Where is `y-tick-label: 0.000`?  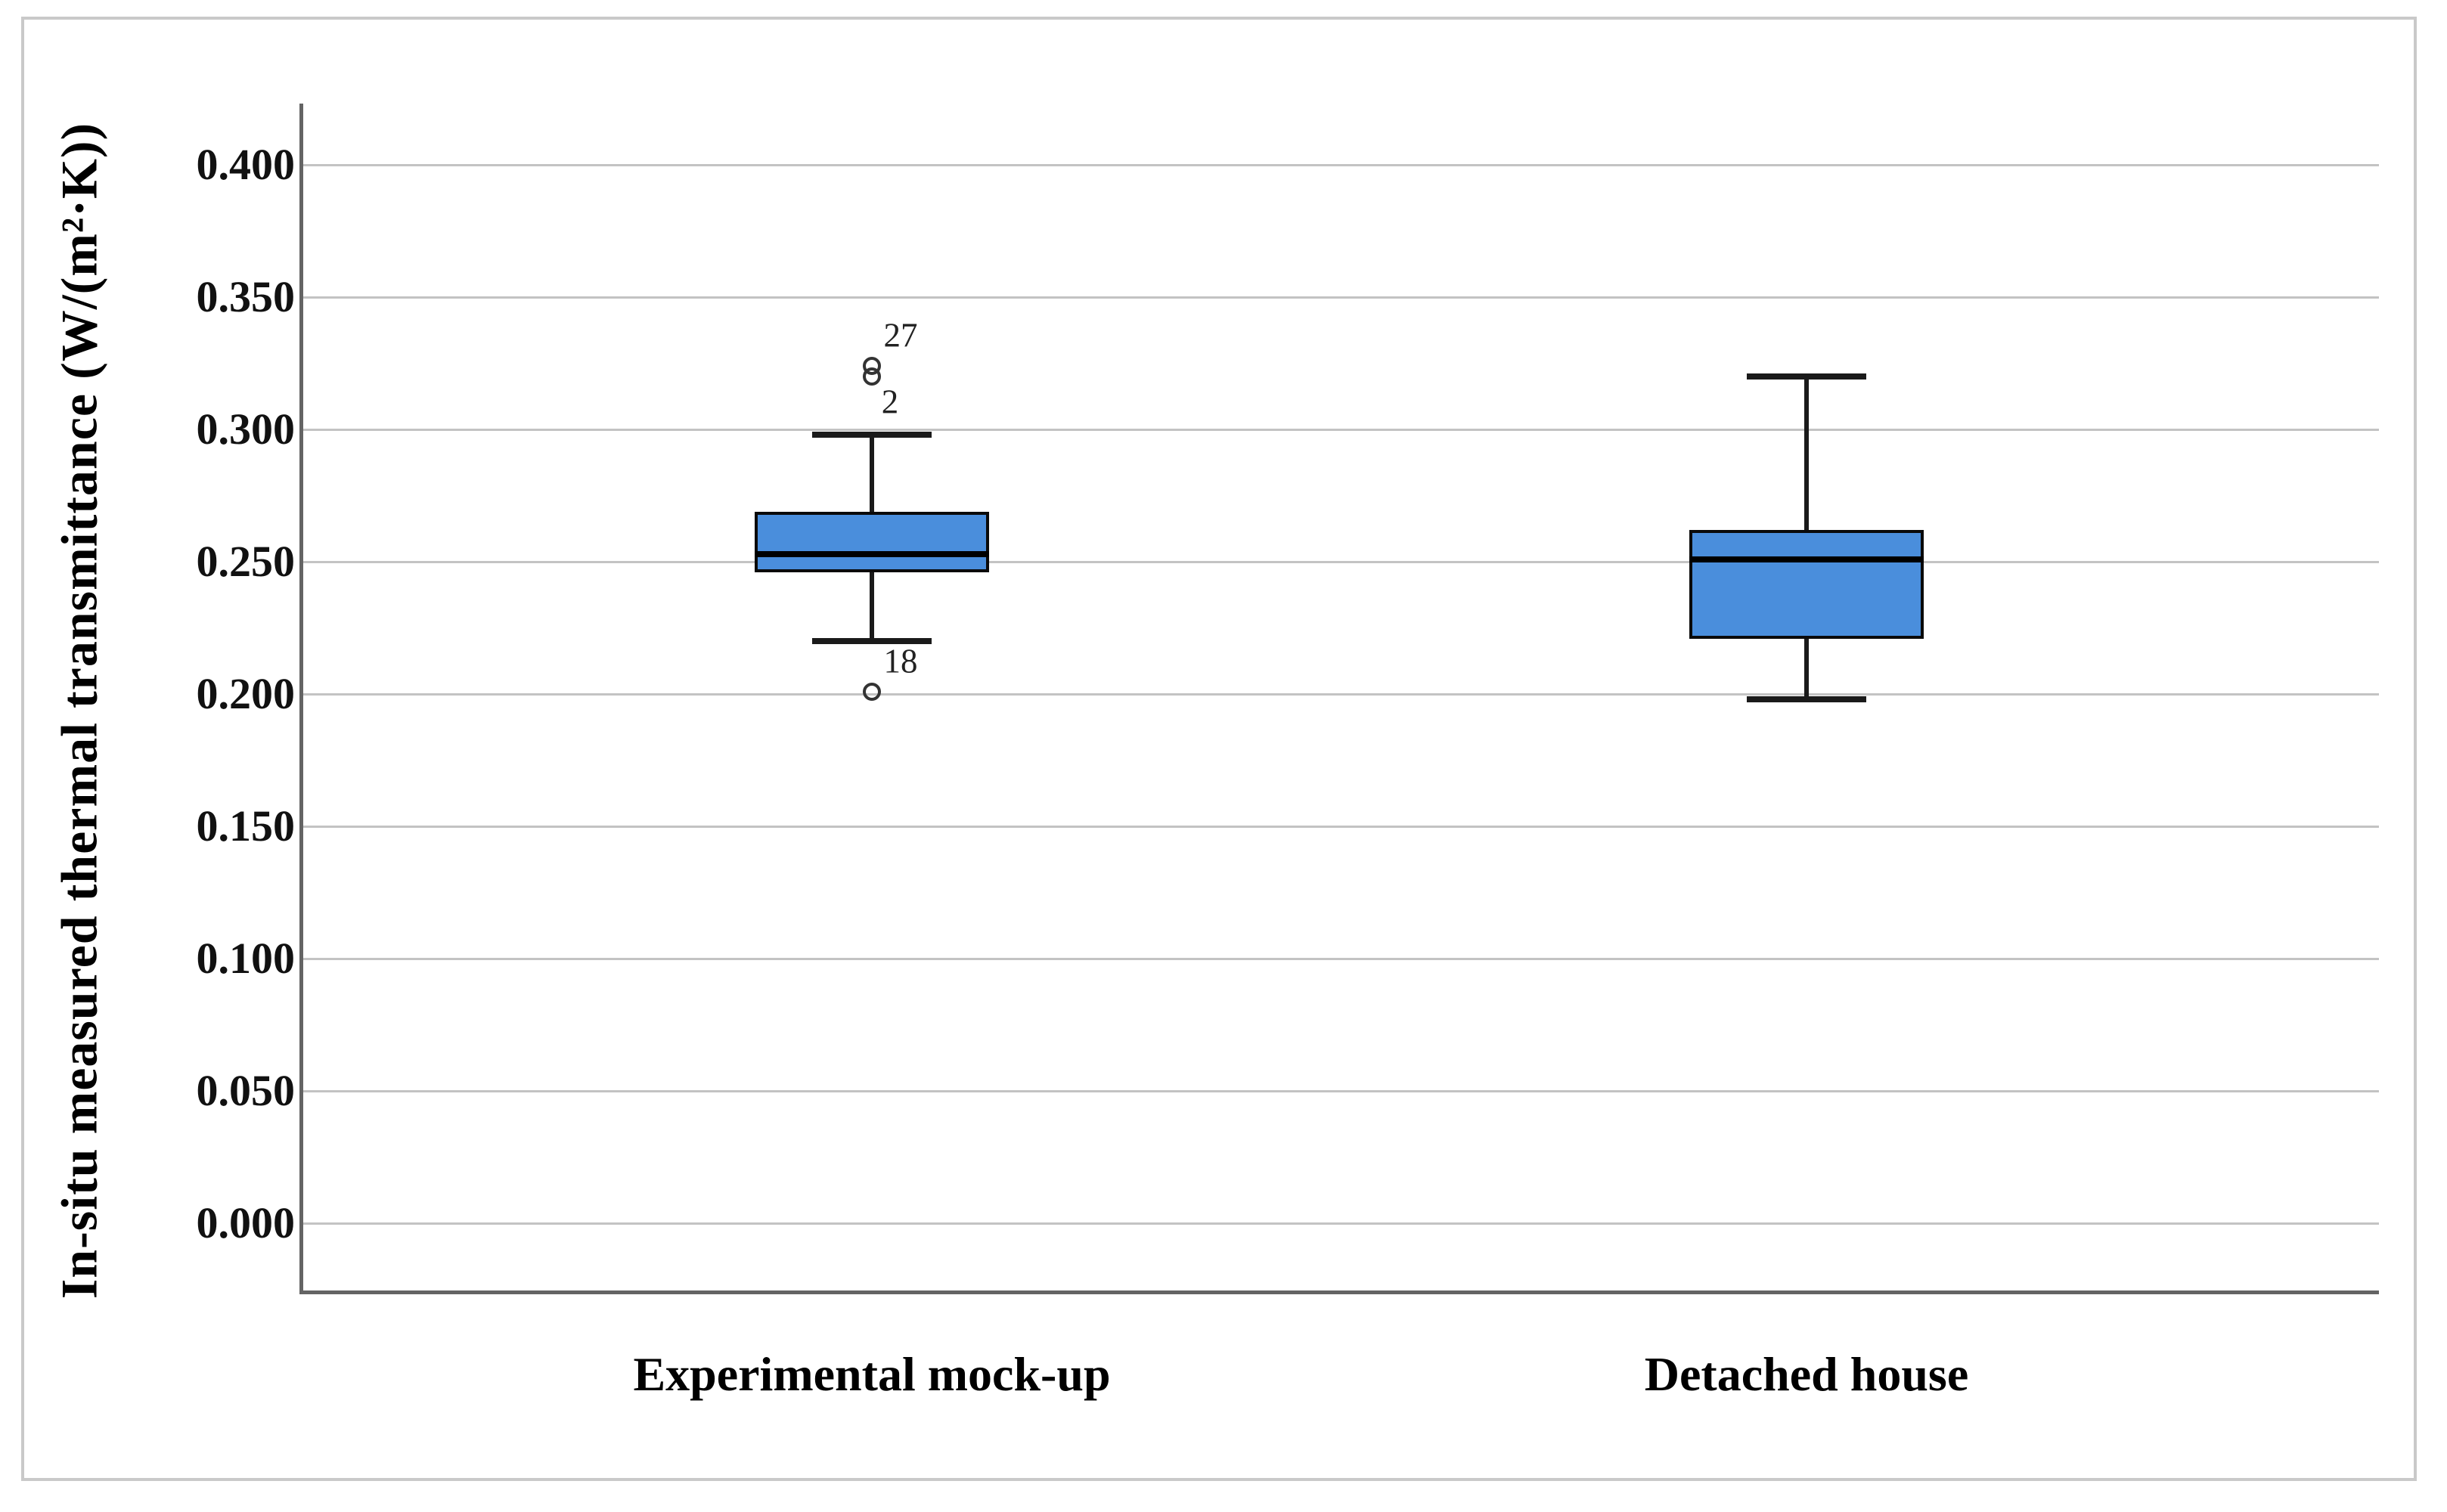 y-tick-label: 0.000 is located at coordinates (246, 1222).